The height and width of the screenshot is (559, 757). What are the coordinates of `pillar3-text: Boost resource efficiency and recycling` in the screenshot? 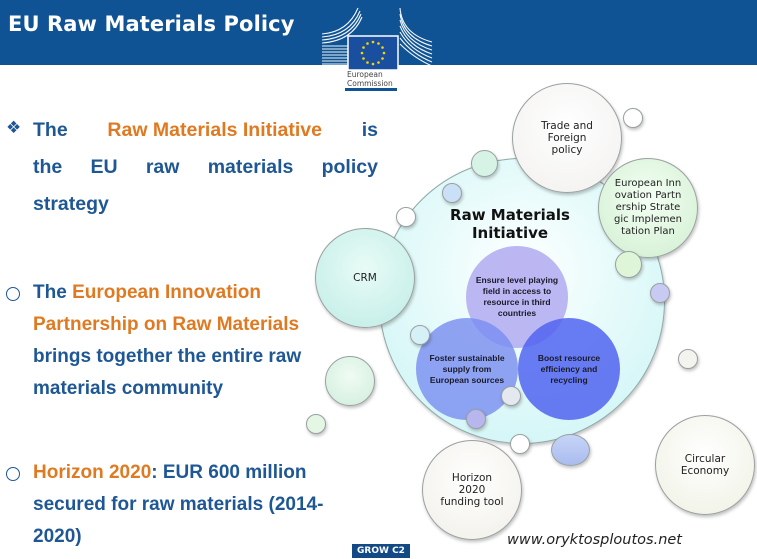 It's located at (569, 368).